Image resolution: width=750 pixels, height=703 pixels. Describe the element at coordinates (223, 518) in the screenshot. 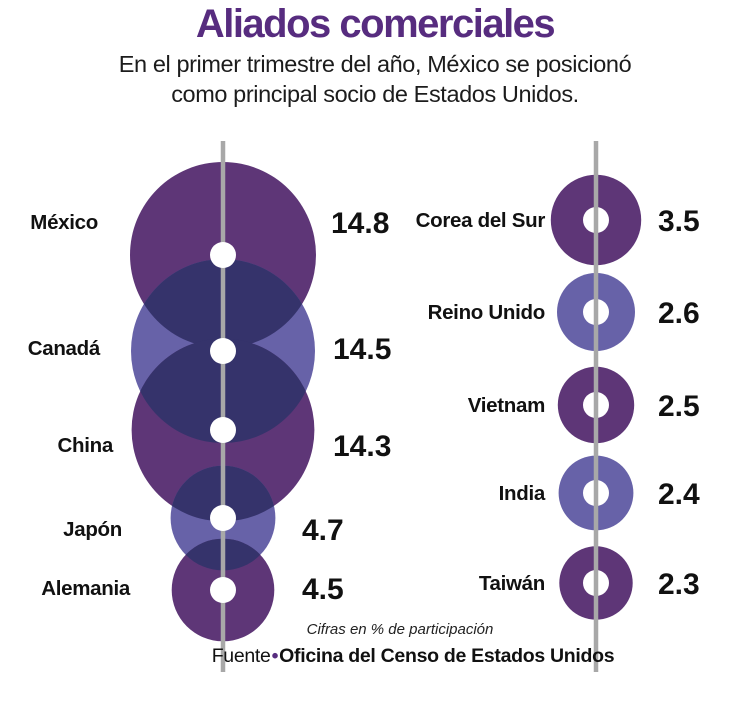

I see `center-dot-japon` at that location.